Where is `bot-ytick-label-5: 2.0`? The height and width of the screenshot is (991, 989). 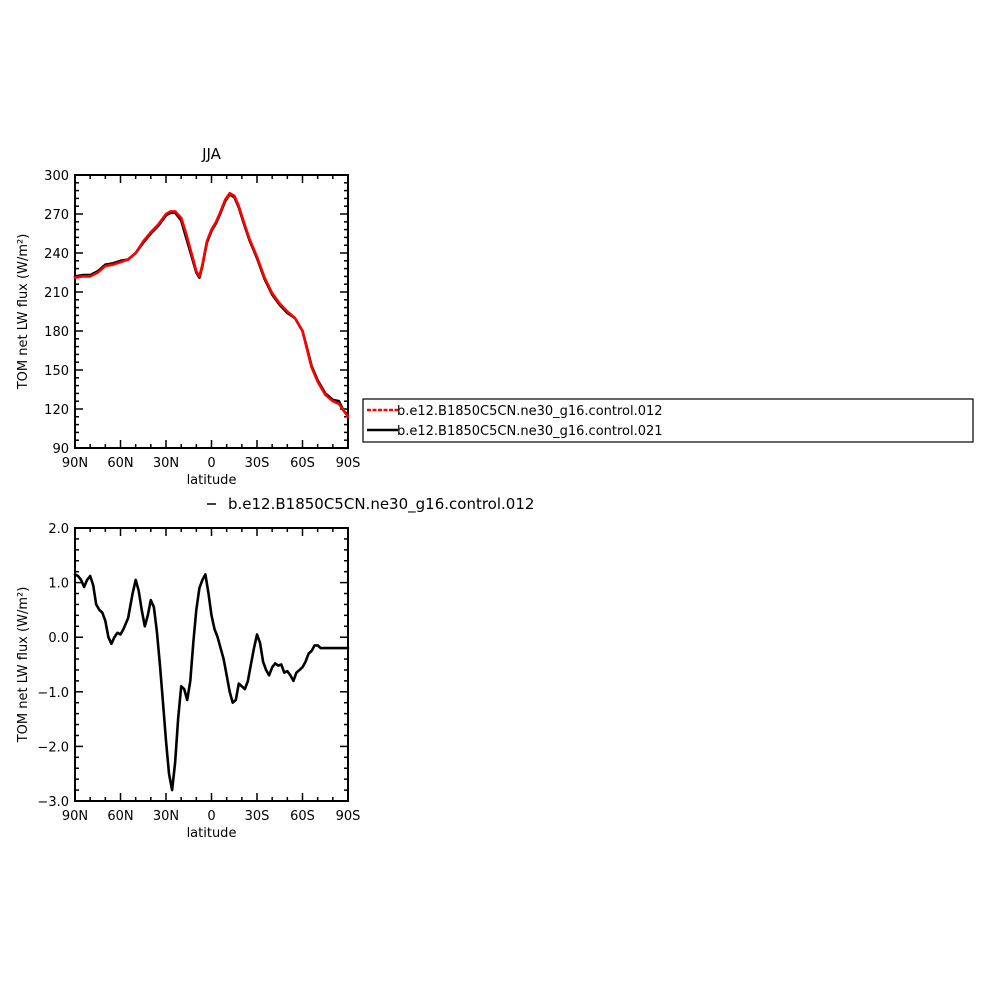 bot-ytick-label-5: 2.0 is located at coordinates (58, 529).